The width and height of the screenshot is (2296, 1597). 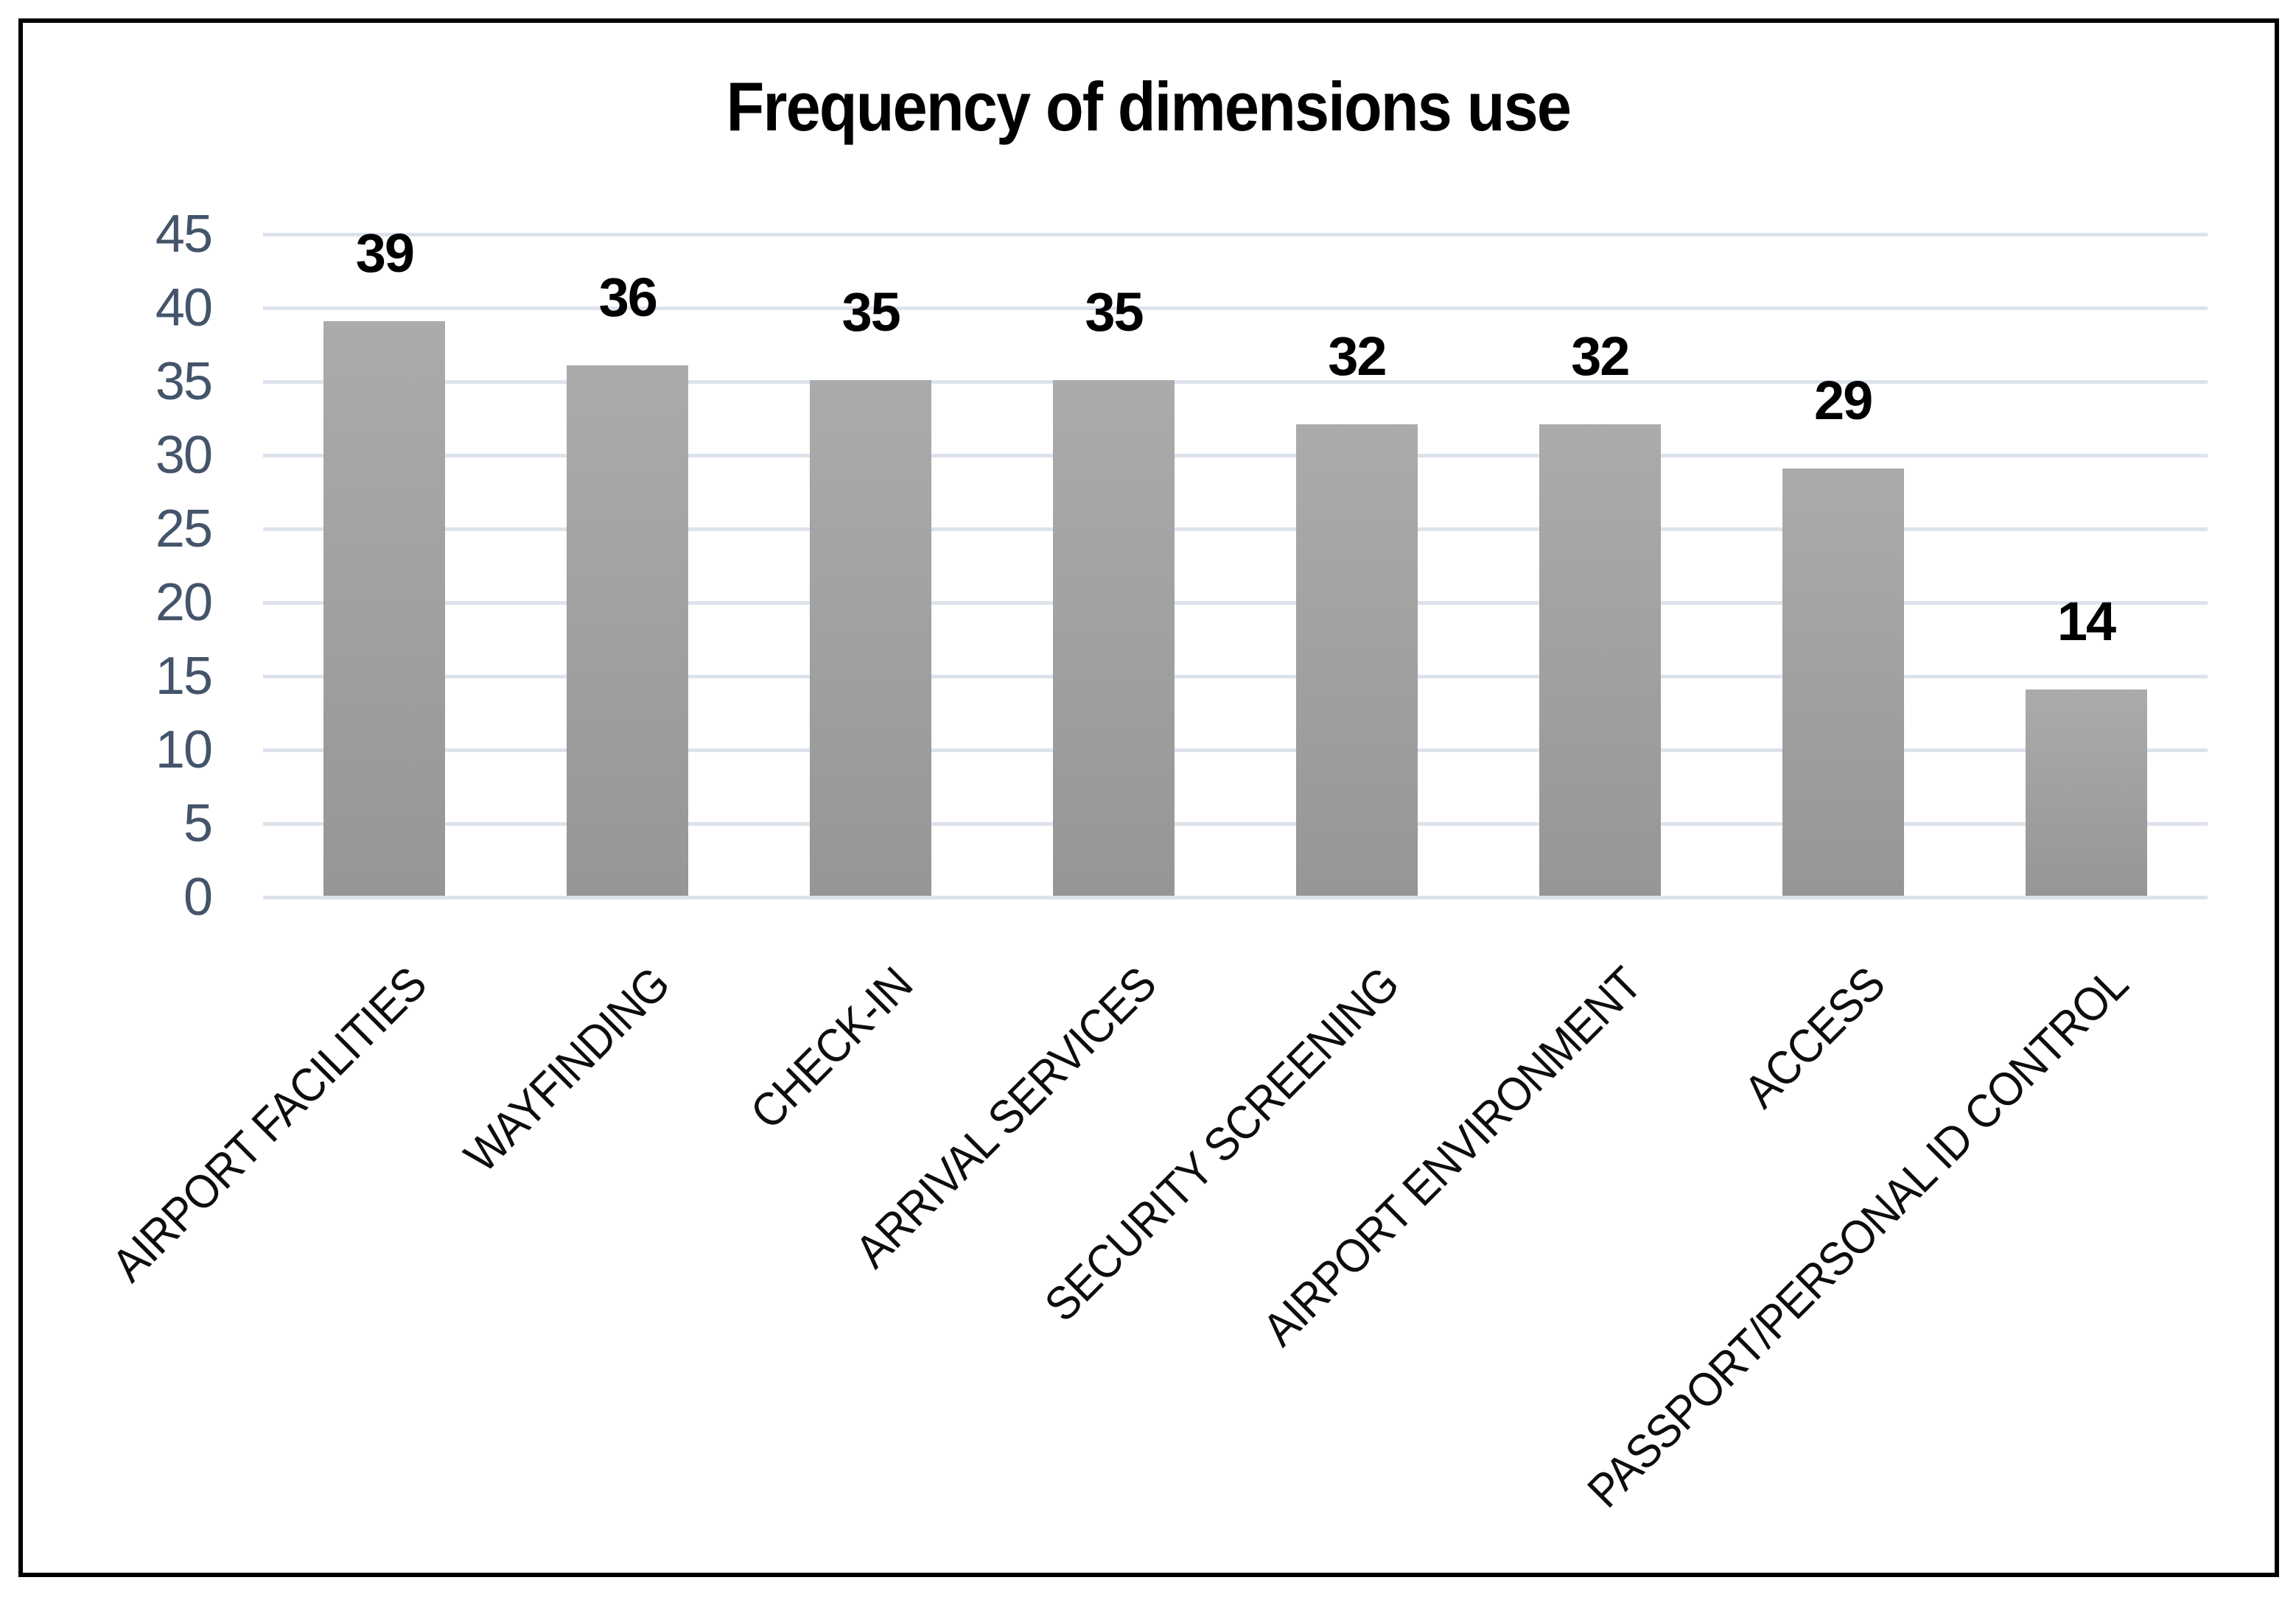 I want to click on y-axis-tick-label: 45, so click(x=184, y=234).